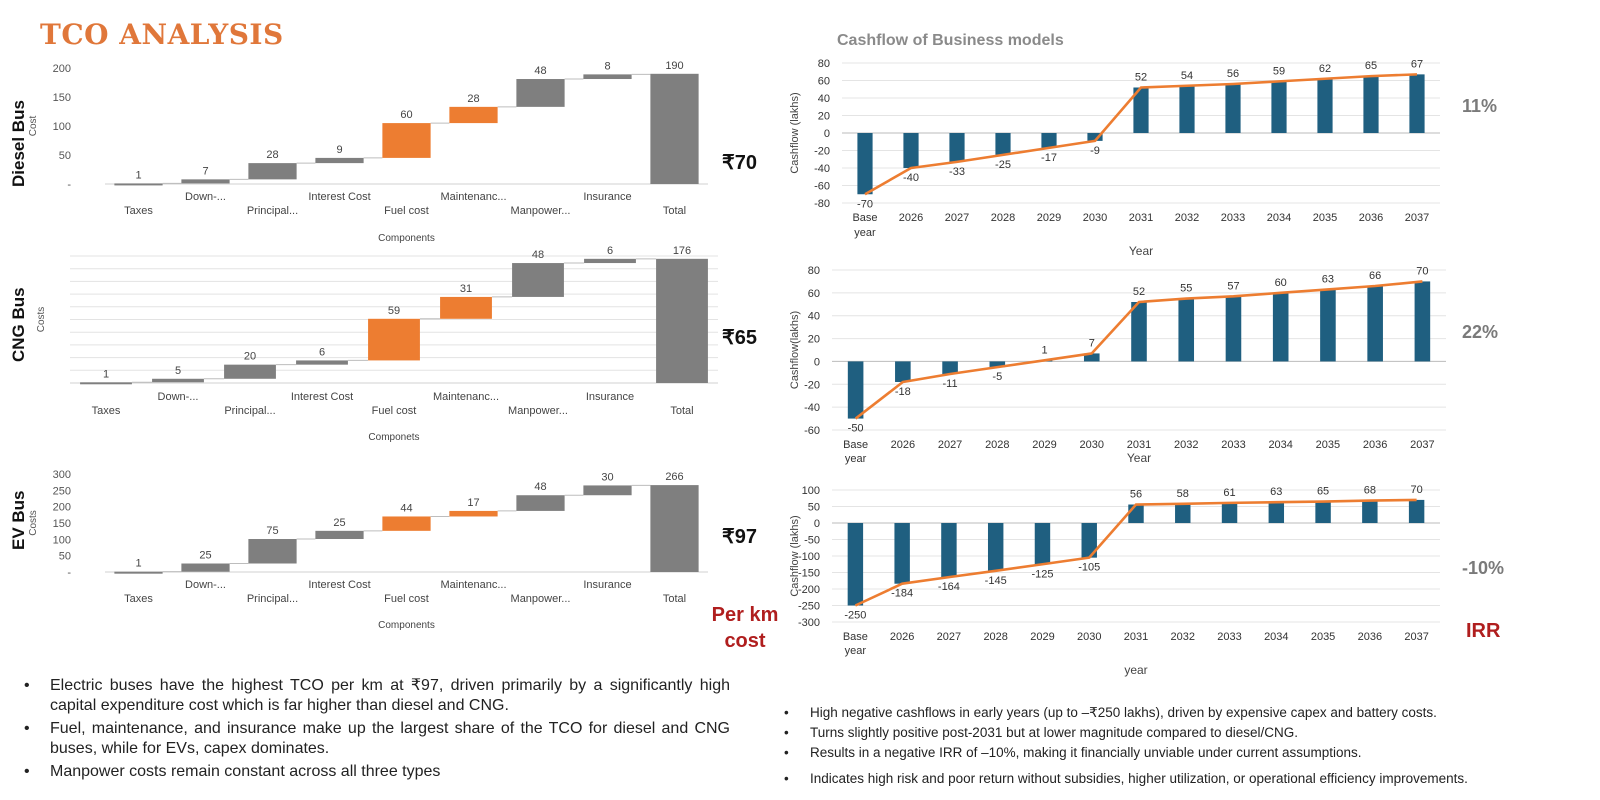  What do you see at coordinates (106, 374) in the screenshot?
I see `data-label: 1` at bounding box center [106, 374].